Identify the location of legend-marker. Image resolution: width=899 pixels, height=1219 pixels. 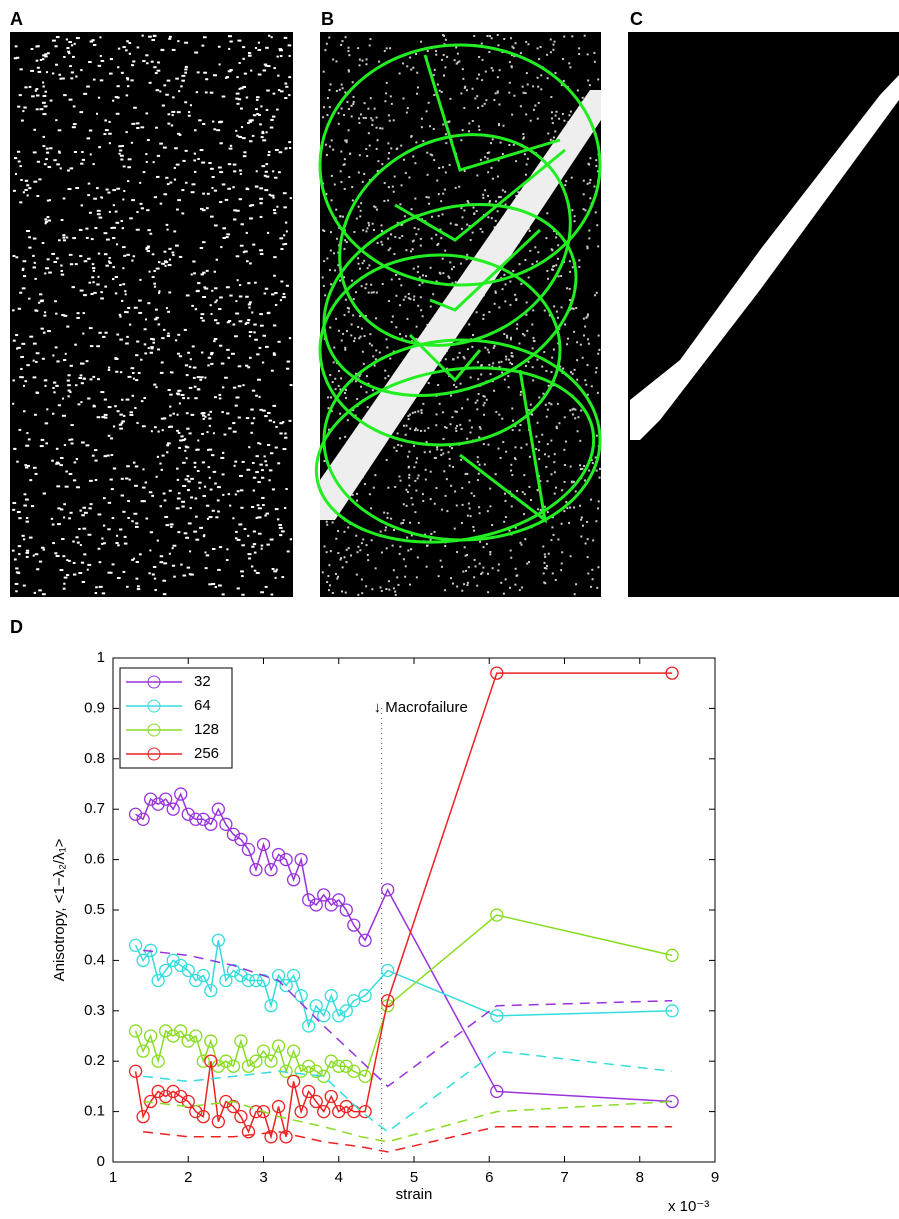
(154, 682).